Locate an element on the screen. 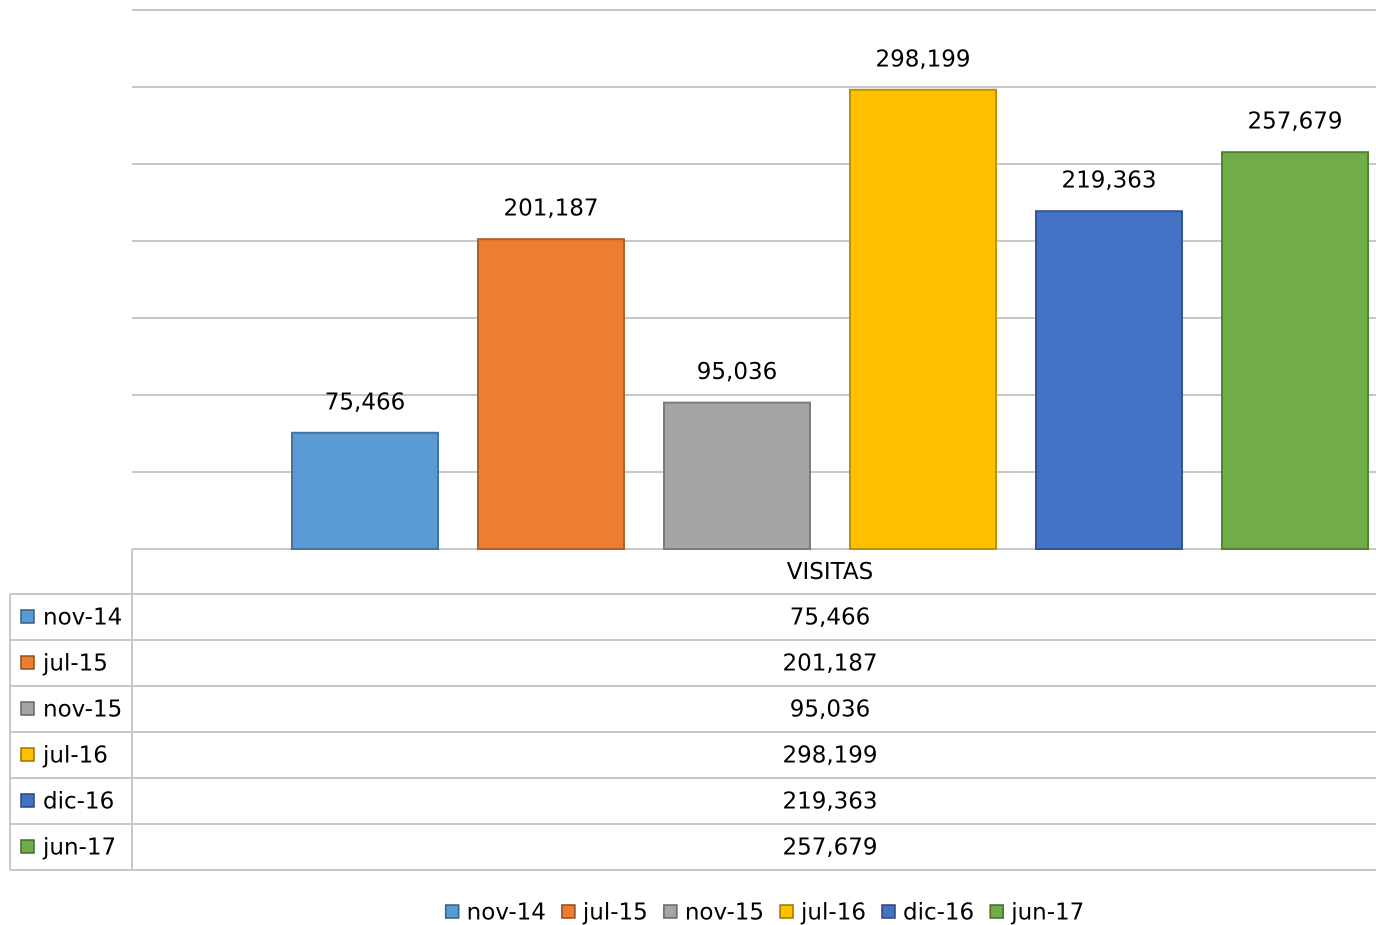 This screenshot has width=1376, height=925. row-label: jun-17 is located at coordinates (79, 848).